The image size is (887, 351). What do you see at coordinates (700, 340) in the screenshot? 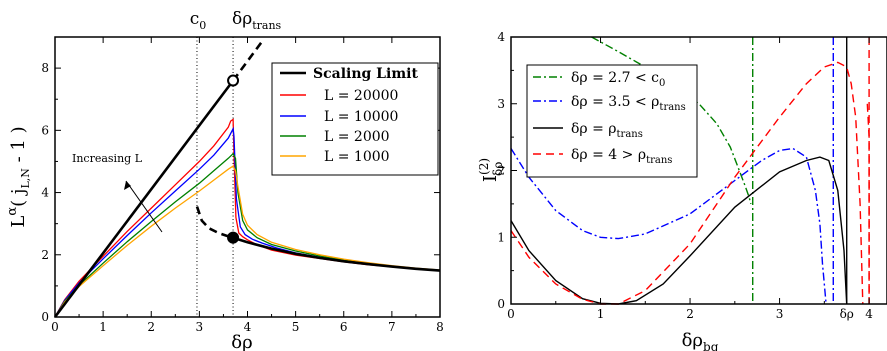
I see `right-xlabel: δρbg` at bounding box center [700, 340].